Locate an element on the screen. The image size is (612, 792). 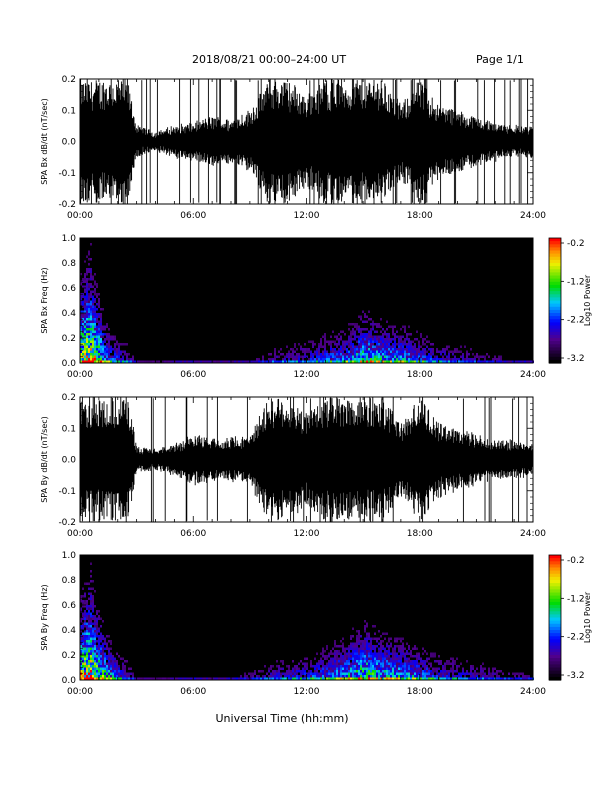
x-tick-label: 06:00 is located at coordinates (193, 375).